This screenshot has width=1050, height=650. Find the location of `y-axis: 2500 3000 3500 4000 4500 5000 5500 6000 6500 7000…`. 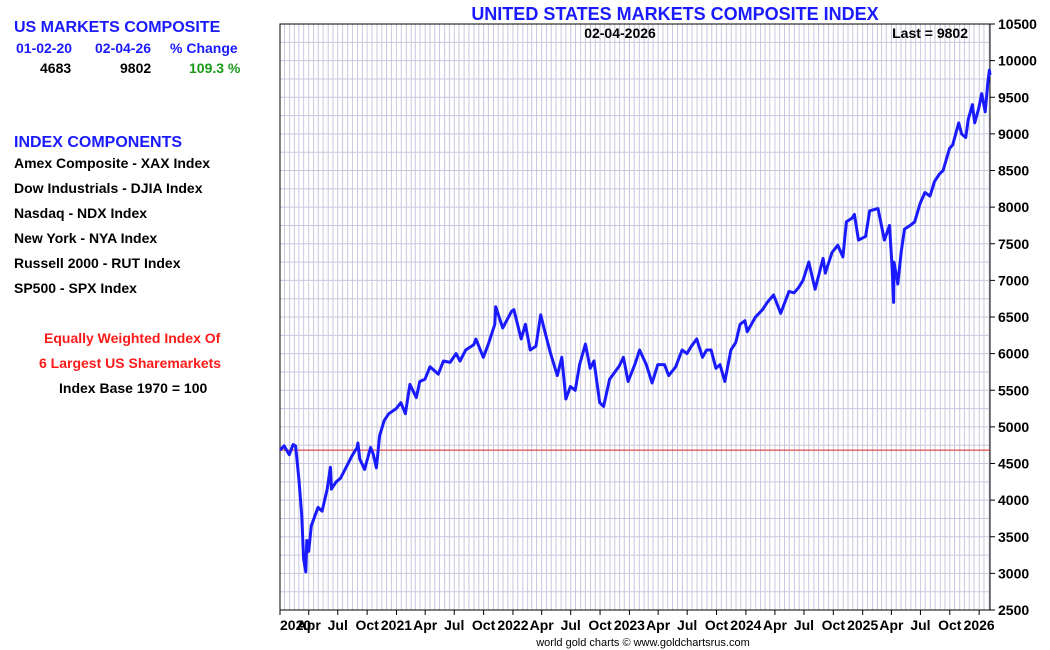

y-axis: 2500 3000 3500 4000 4500 5000 5500 6000 6500 7000… is located at coordinates (1013, 317).